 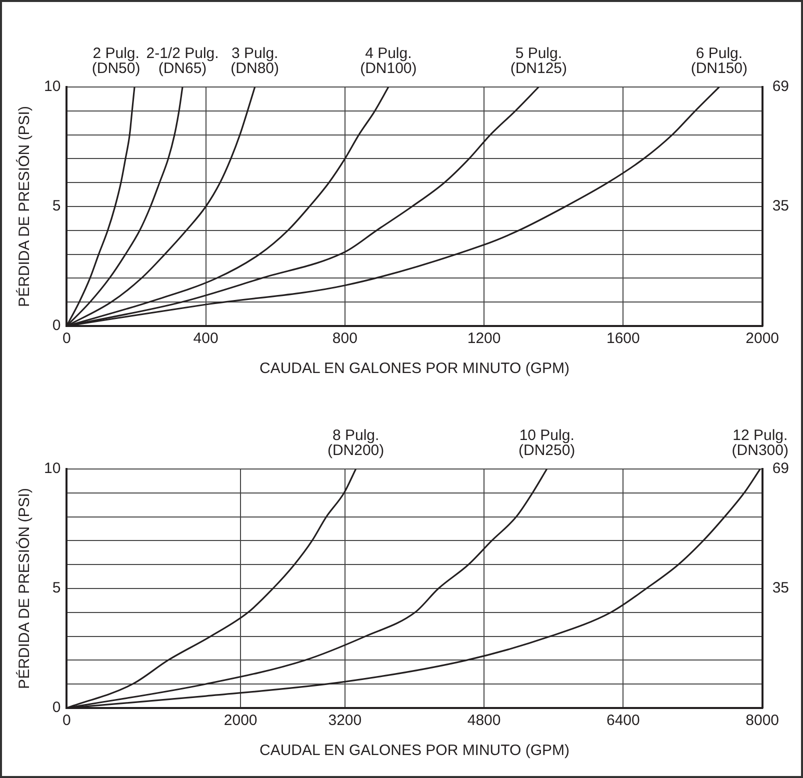 What do you see at coordinates (763, 721) in the screenshot?
I see `x-tick-label: 8000` at bounding box center [763, 721].